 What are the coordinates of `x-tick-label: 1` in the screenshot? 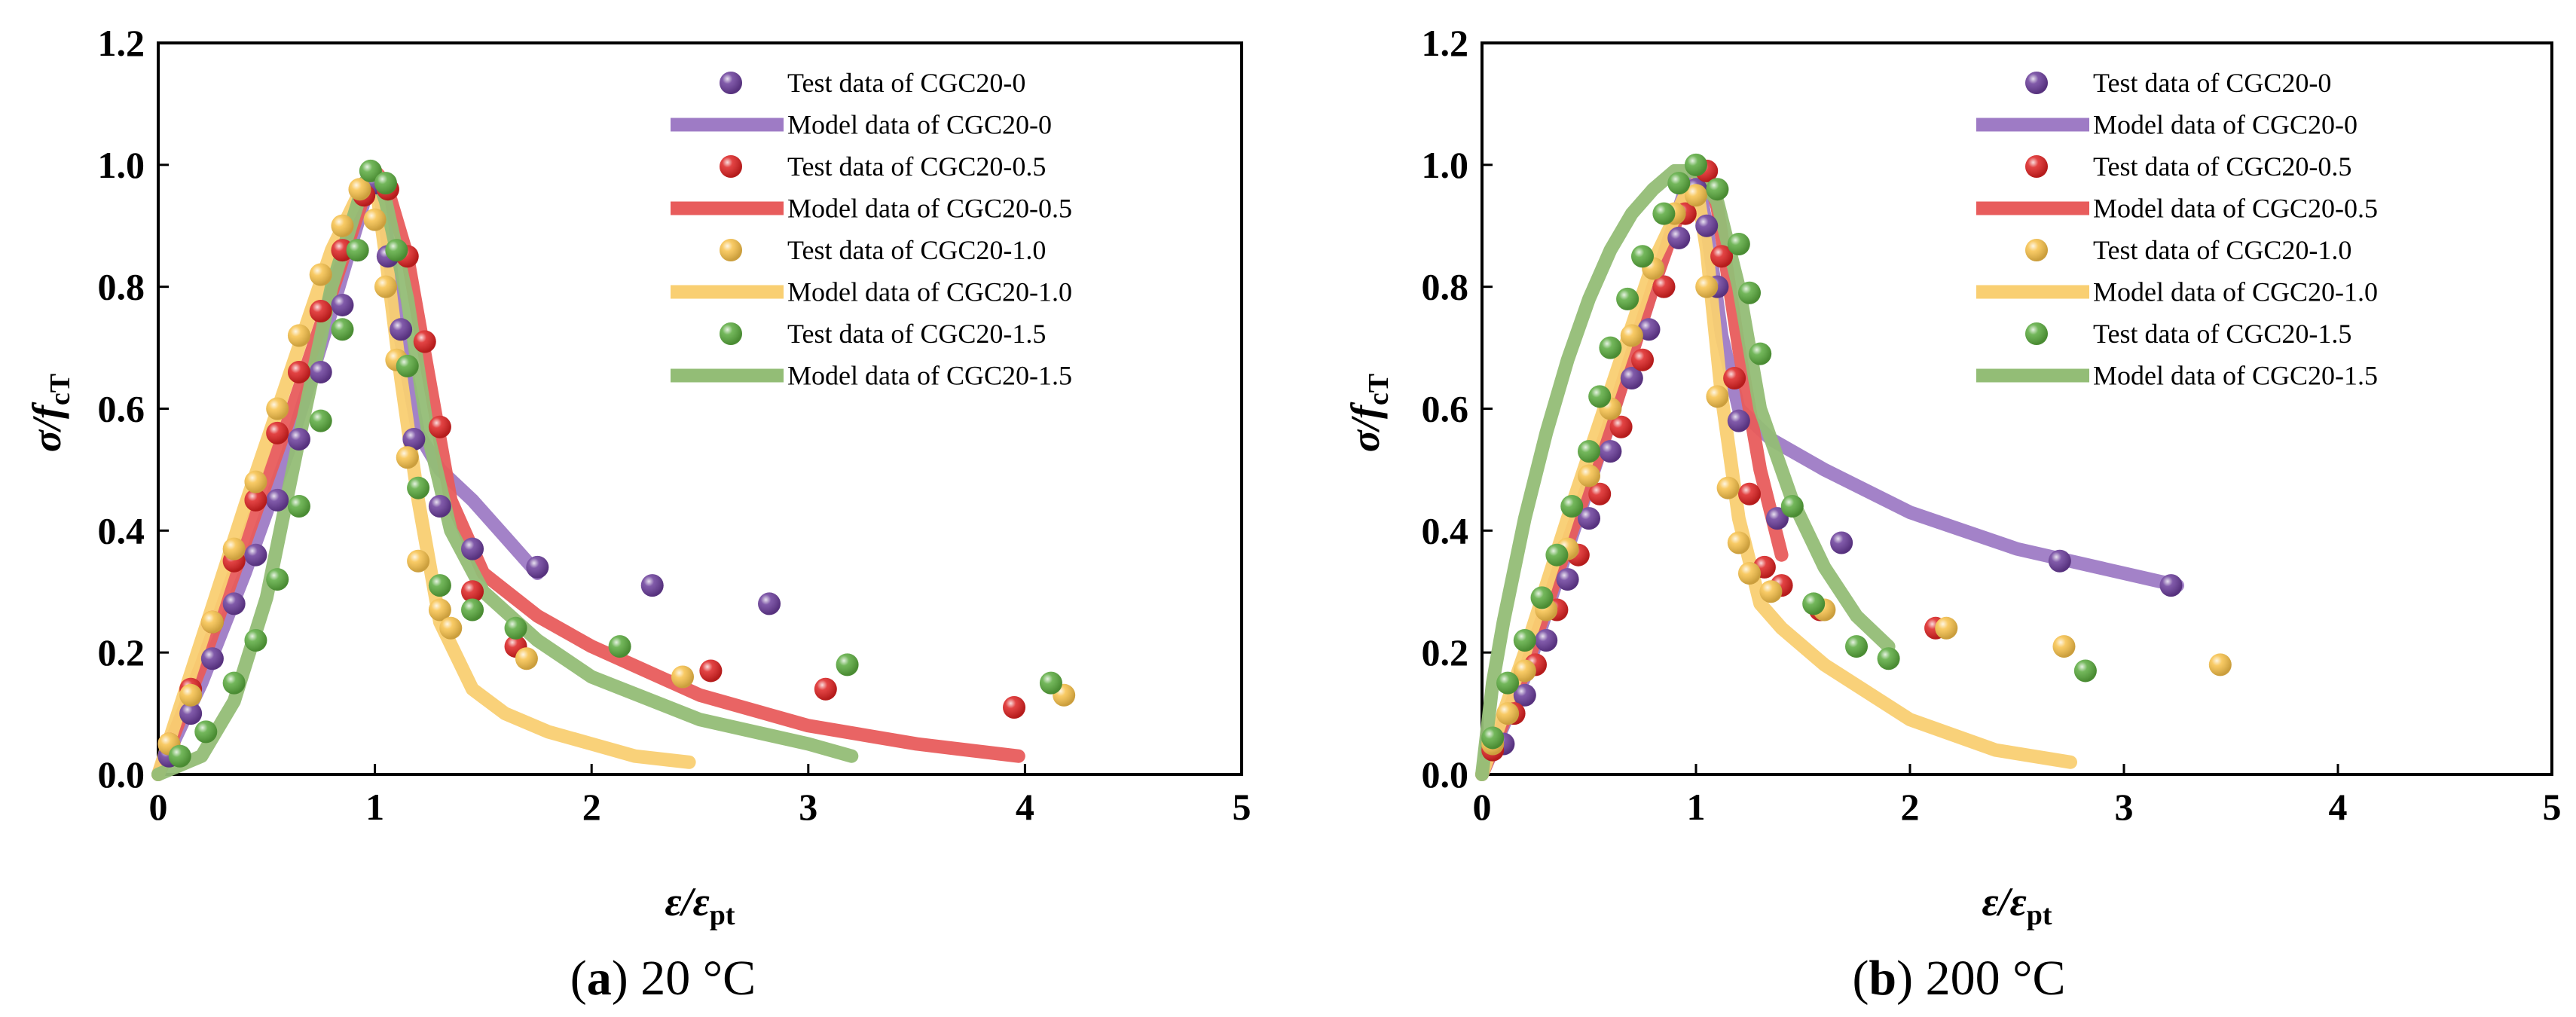 It's located at (1697, 807).